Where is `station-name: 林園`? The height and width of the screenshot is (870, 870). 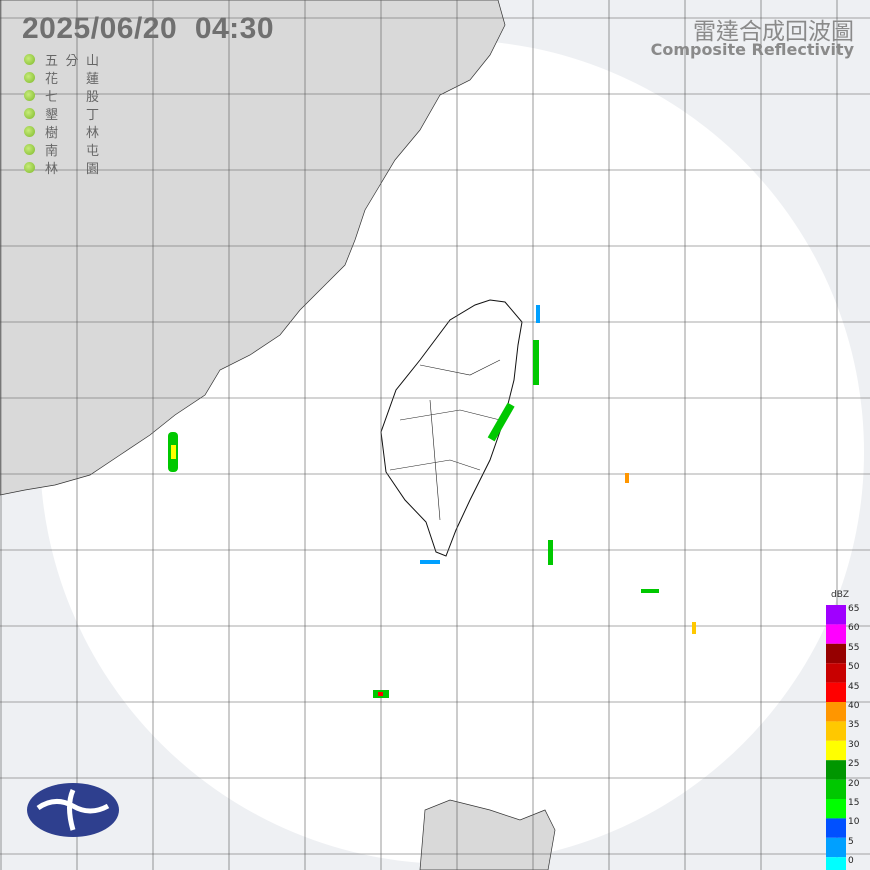
station-name: 林園 is located at coordinates (72, 169).